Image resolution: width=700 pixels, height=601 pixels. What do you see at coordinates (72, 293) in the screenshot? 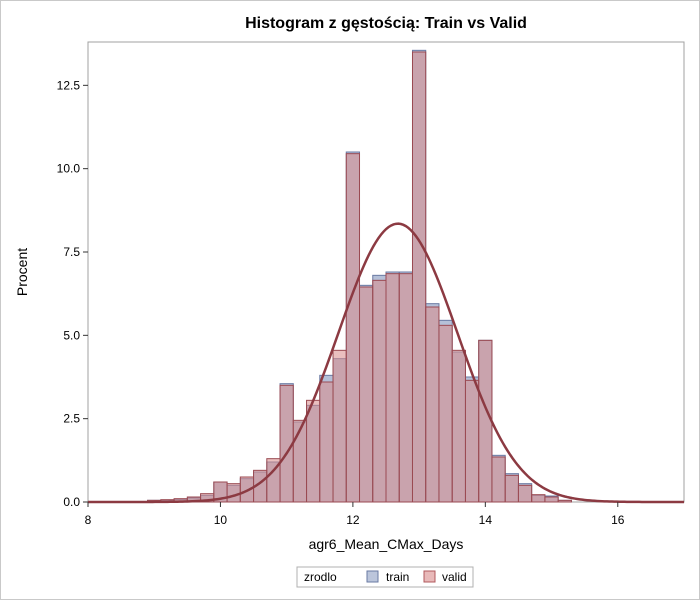
I see `y-axis: 0.0 2.5 5.0 7.5 10.0 12.5` at bounding box center [72, 293].